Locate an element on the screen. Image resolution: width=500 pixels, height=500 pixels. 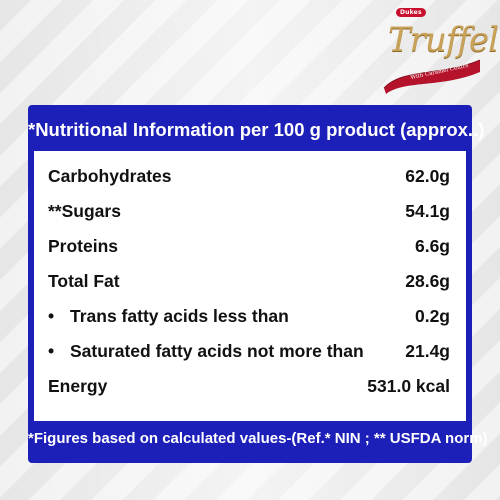
row-label: Trans fatty acids less than is located at coordinates (179, 315).